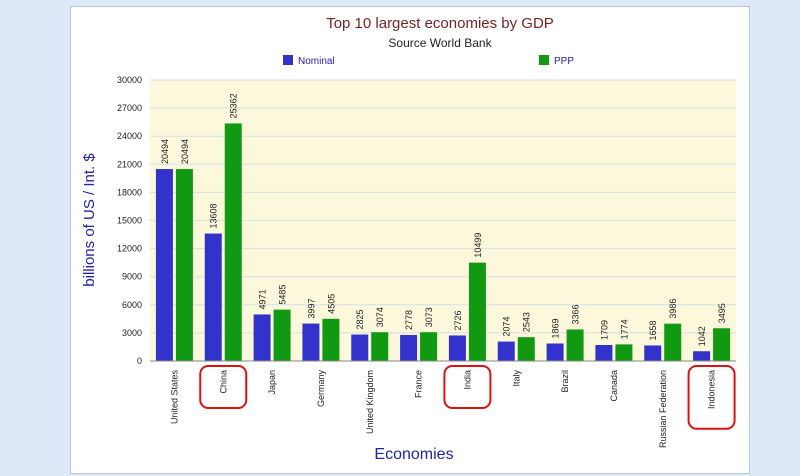 Image resolution: width=800 pixels, height=476 pixels. Describe the element at coordinates (653, 330) in the screenshot. I see `data-label: 1658` at that location.